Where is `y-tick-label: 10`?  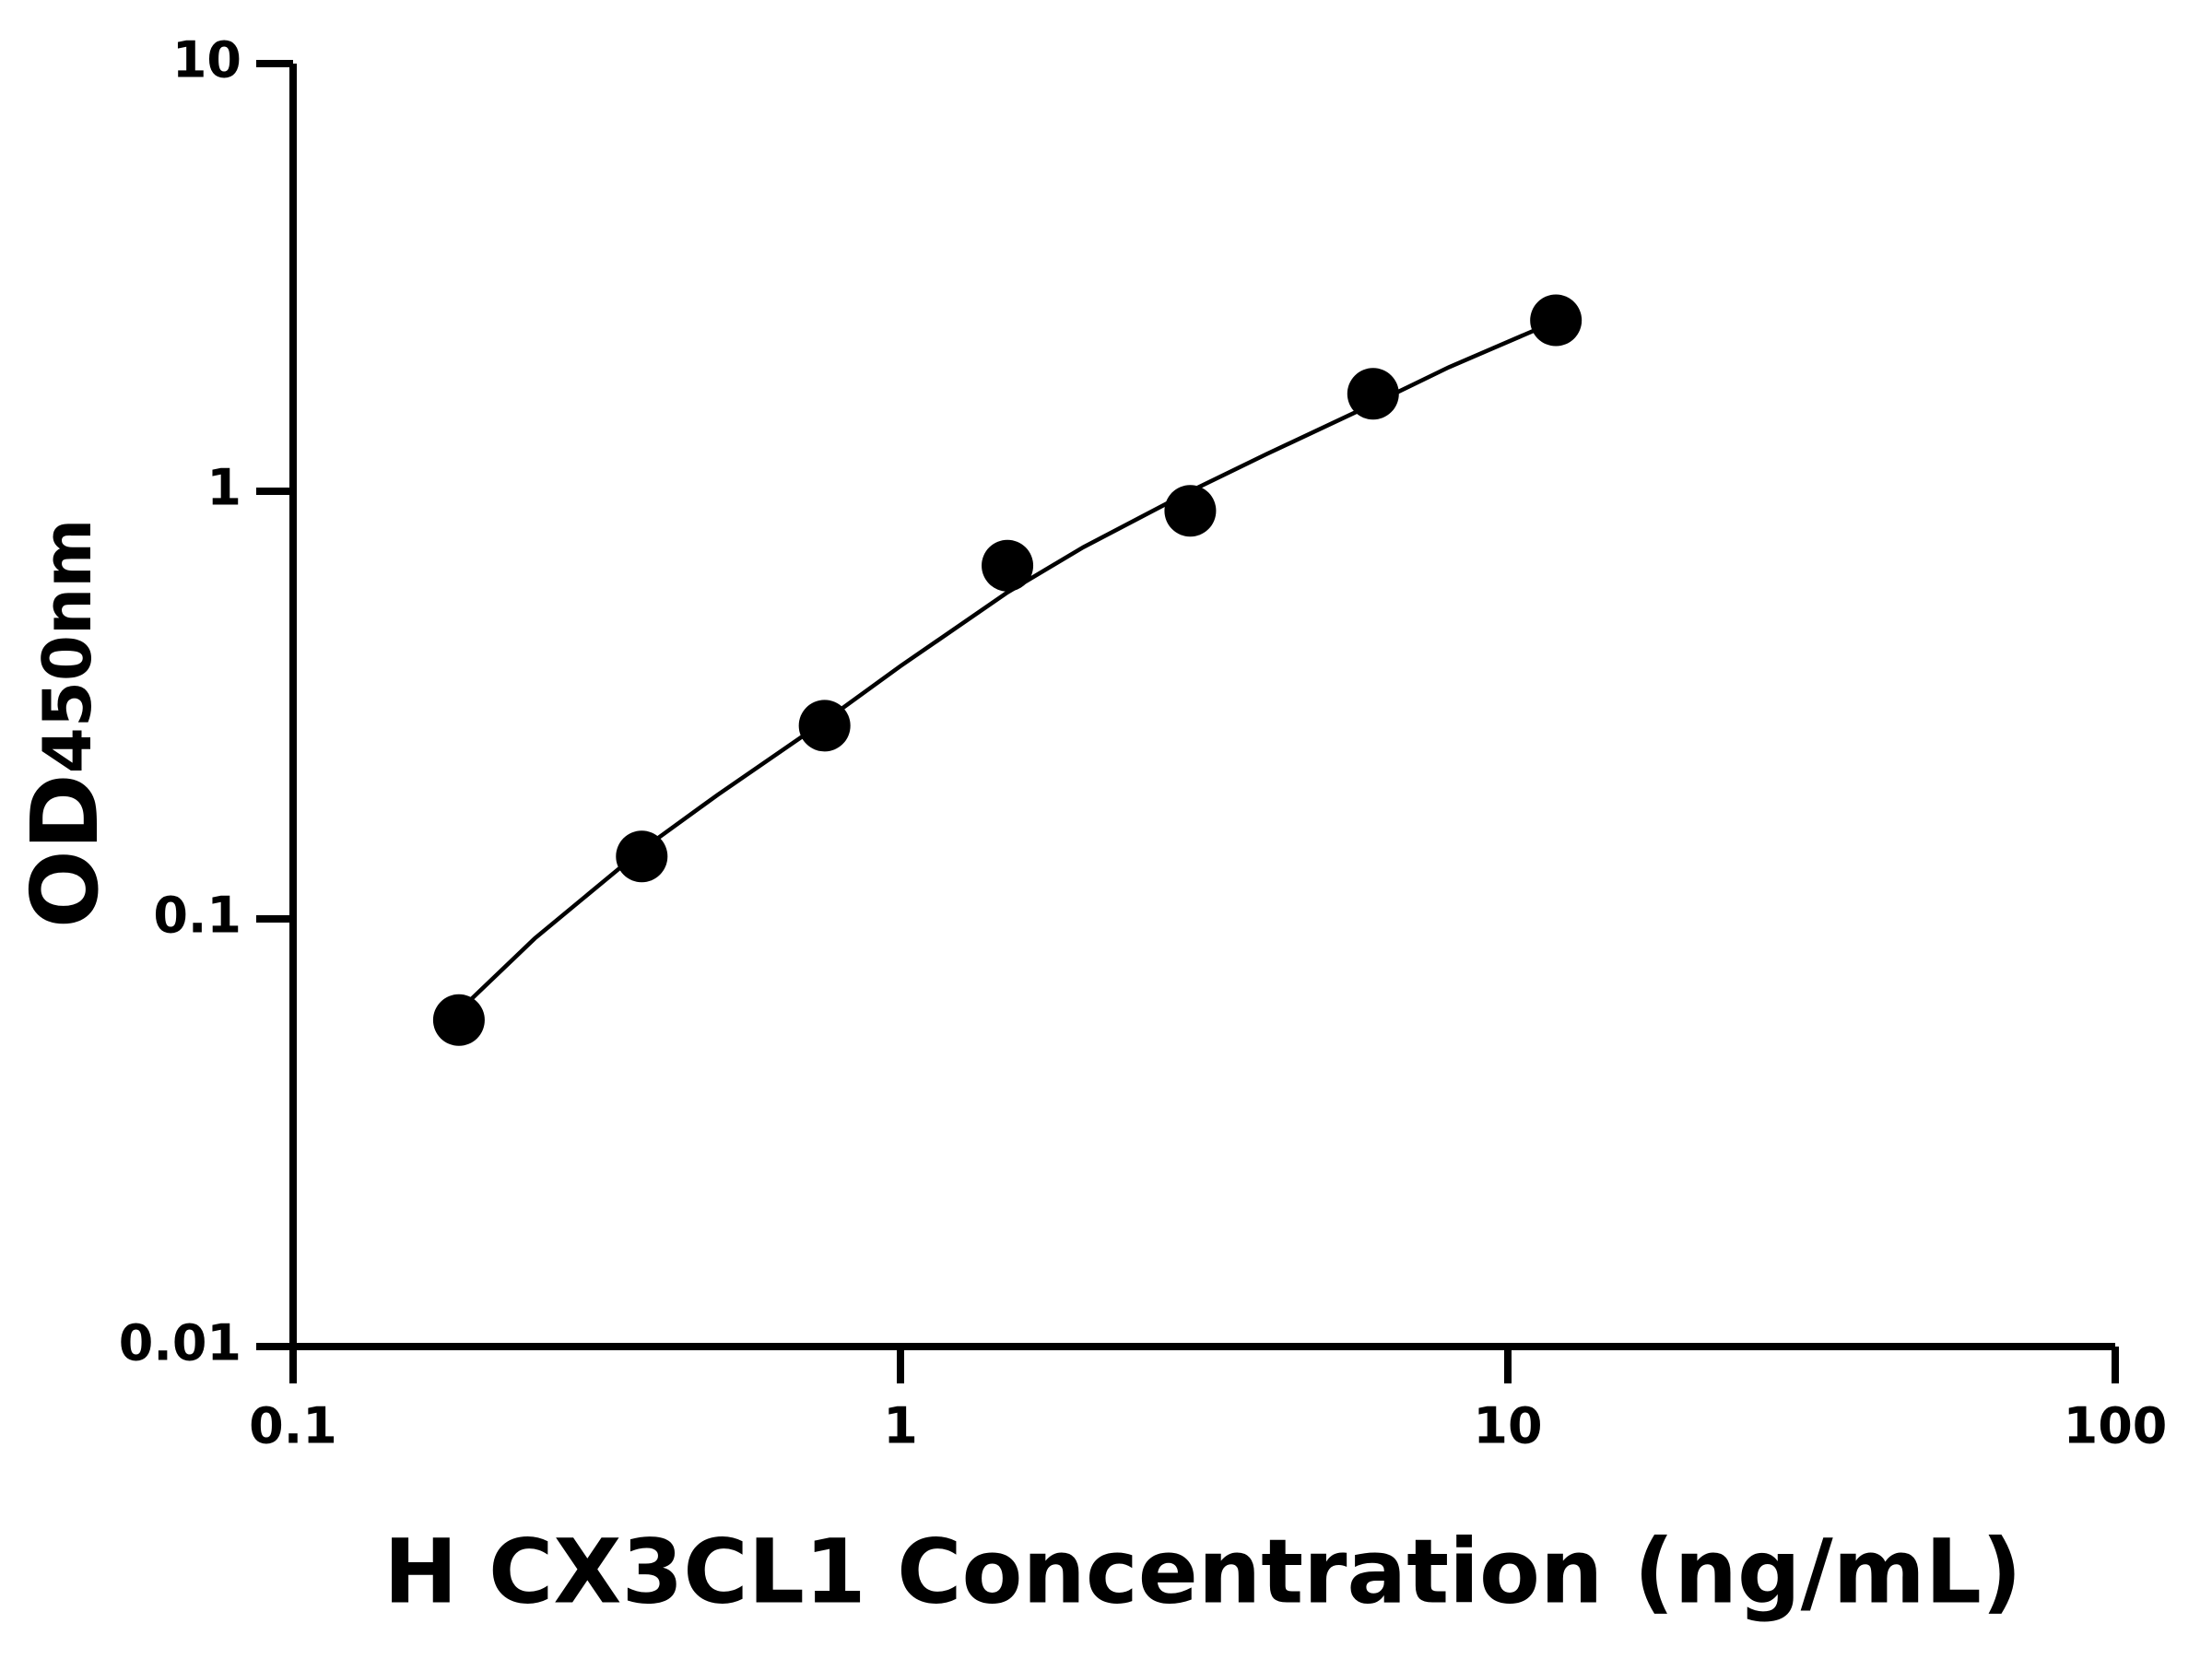 y-tick-label: 10 is located at coordinates (206, 60).